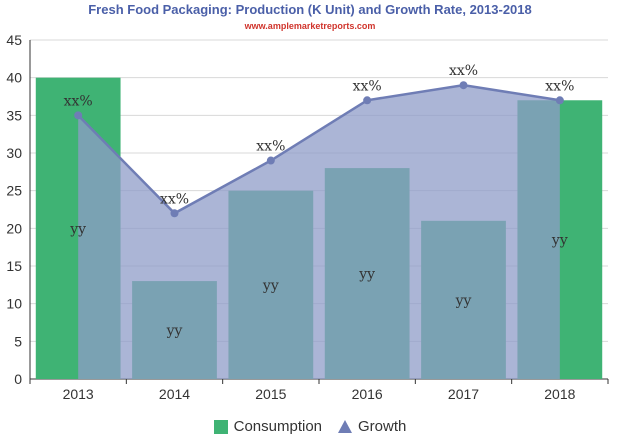 This screenshot has width=620, height=440. I want to click on x-tick-label: 2013, so click(78, 394).